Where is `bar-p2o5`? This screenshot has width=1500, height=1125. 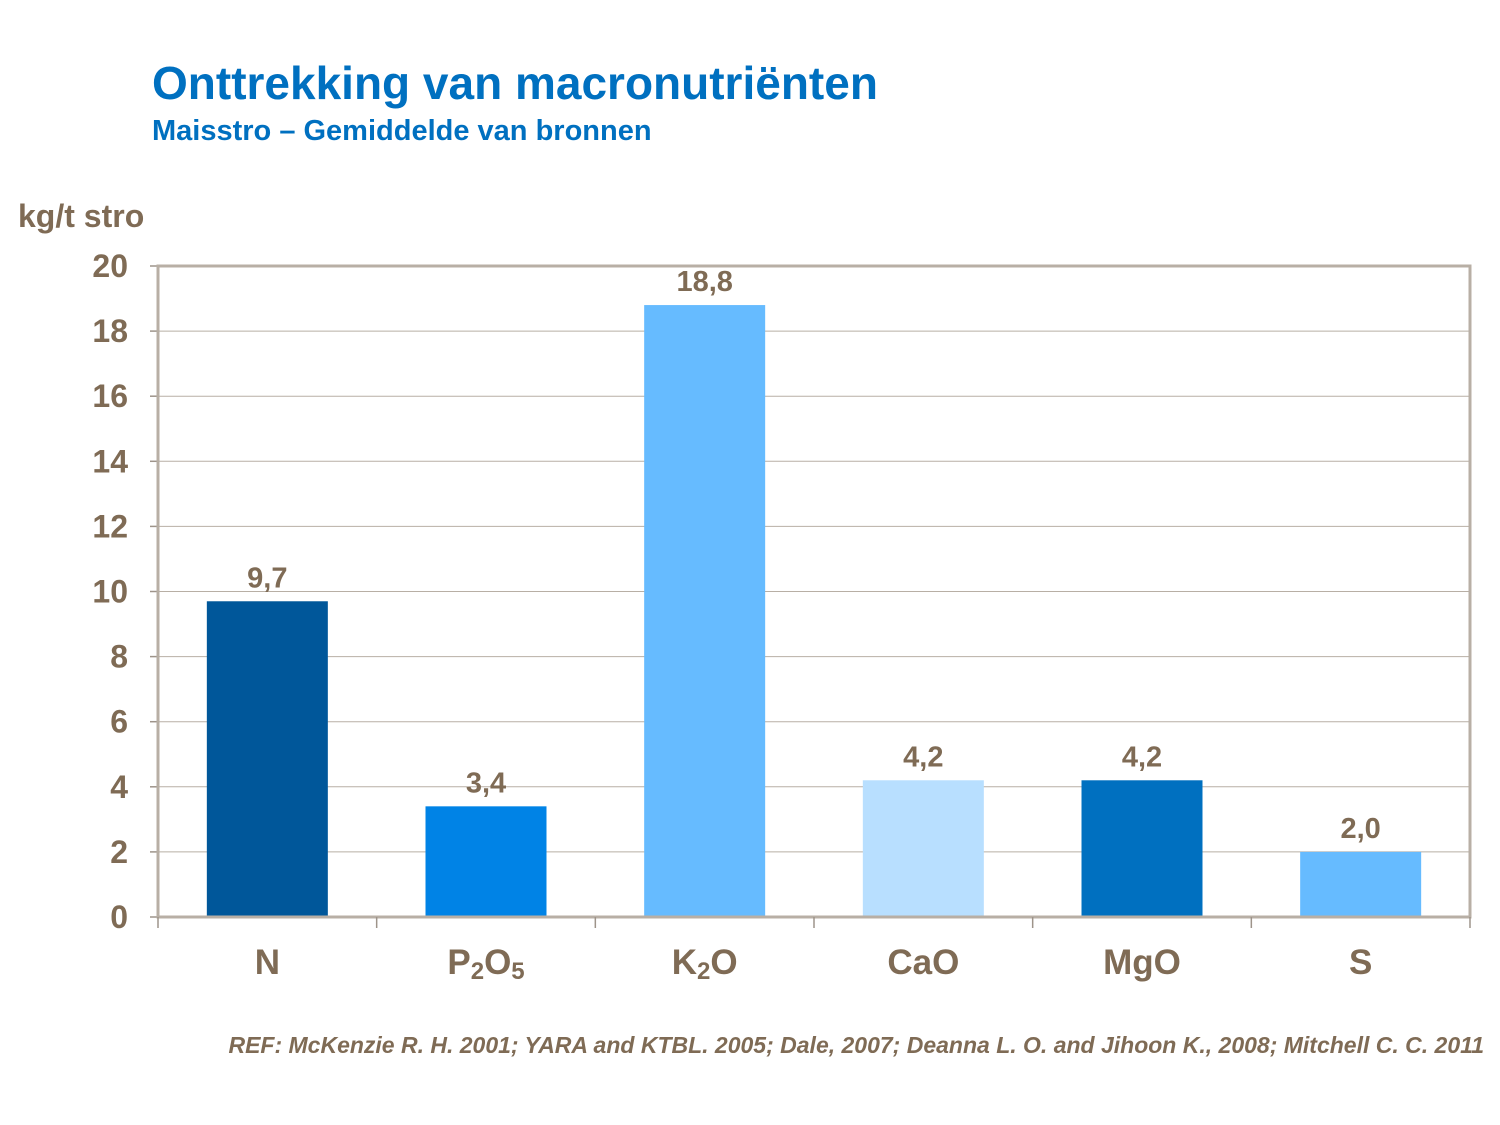 bar-p2o5 is located at coordinates (486, 861).